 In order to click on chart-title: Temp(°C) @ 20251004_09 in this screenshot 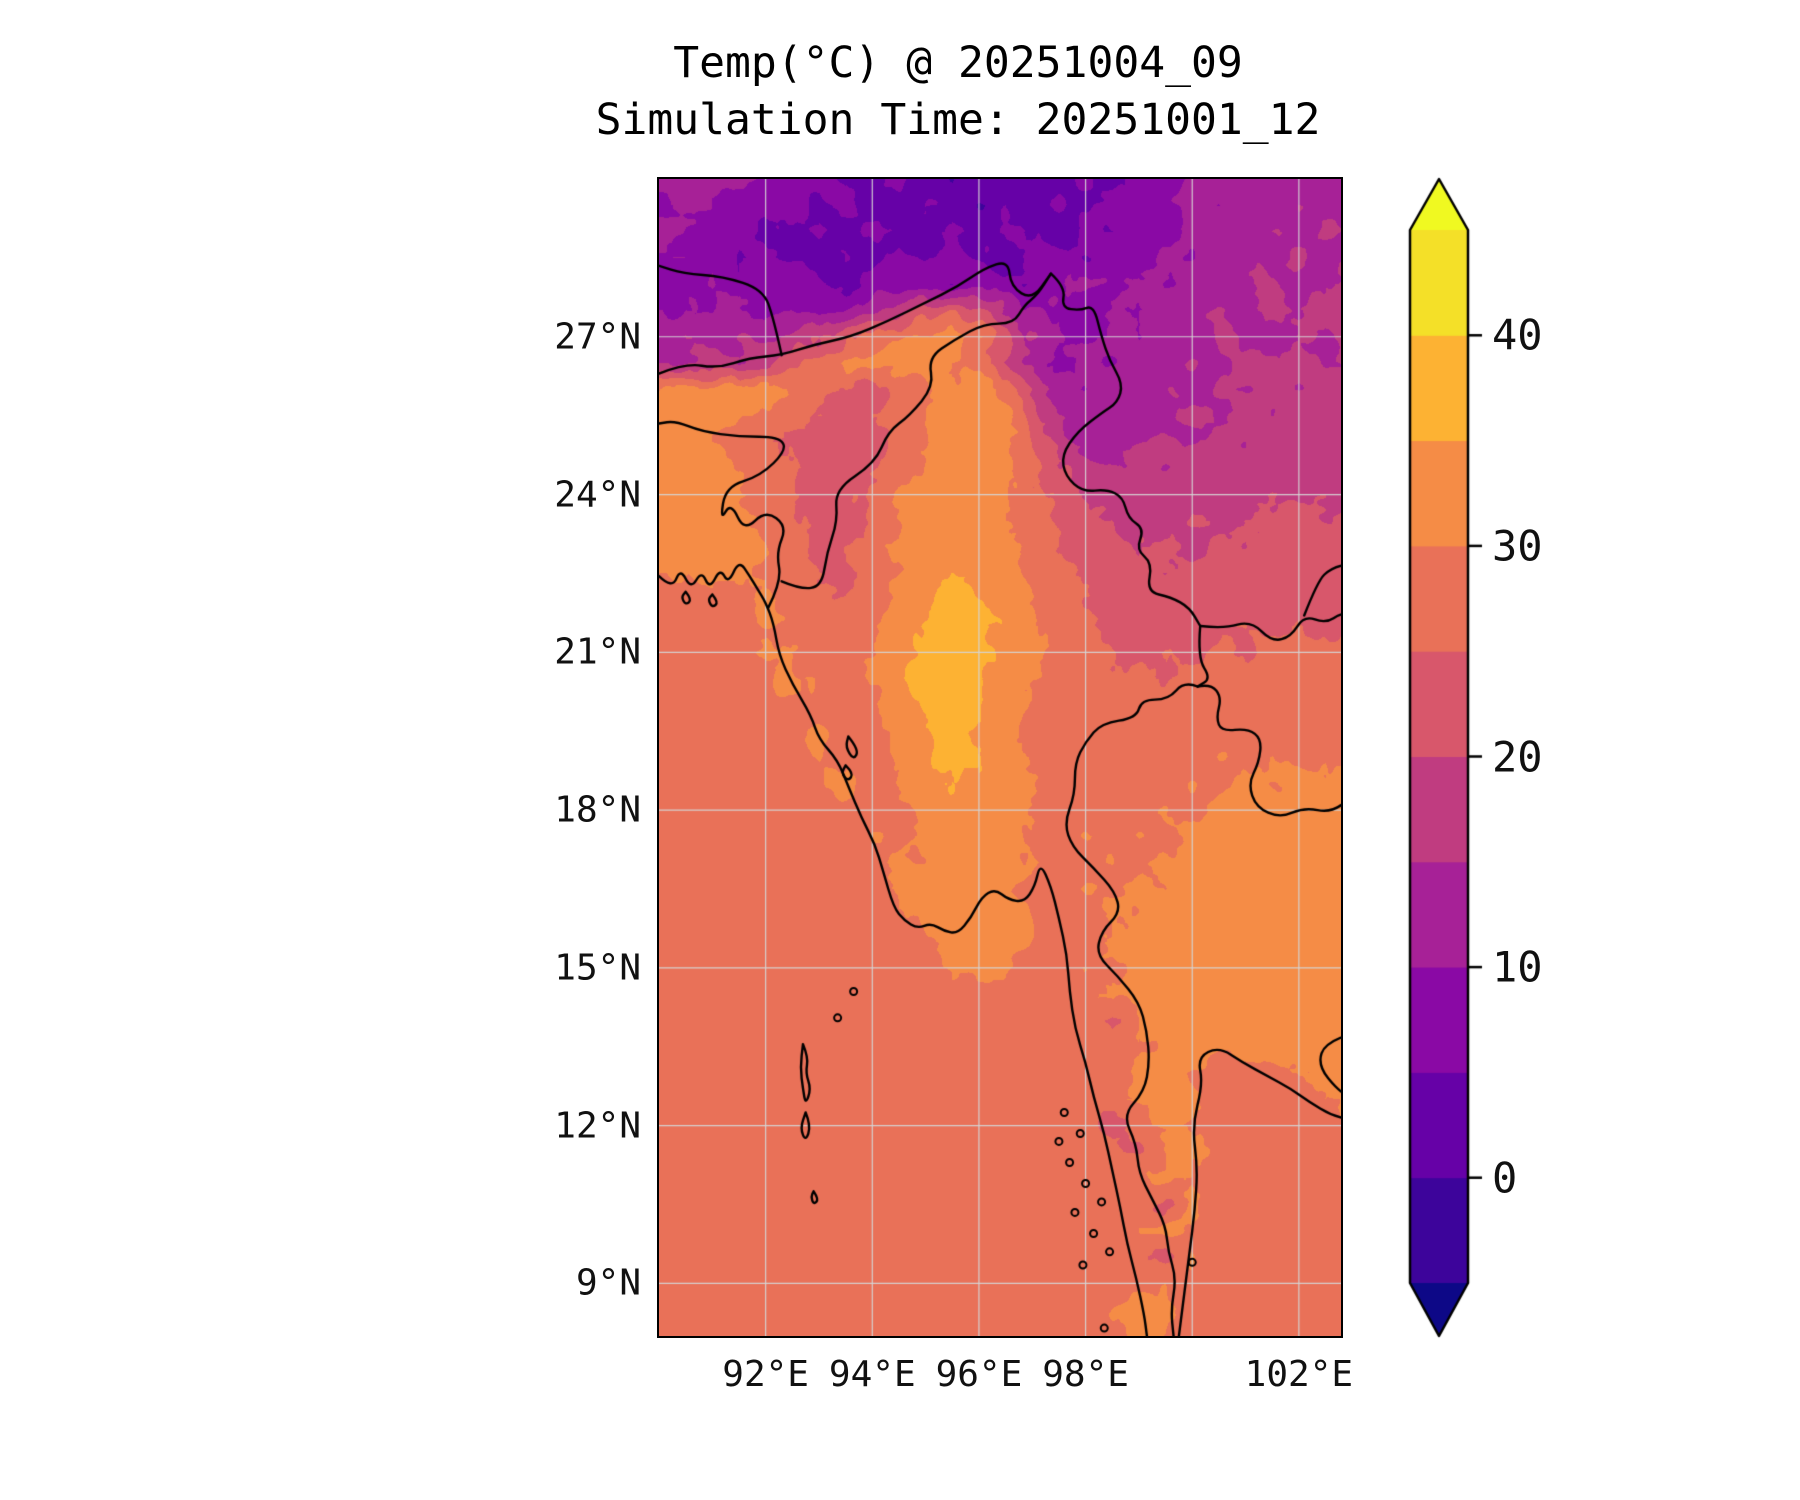, I will do `click(958, 63)`.